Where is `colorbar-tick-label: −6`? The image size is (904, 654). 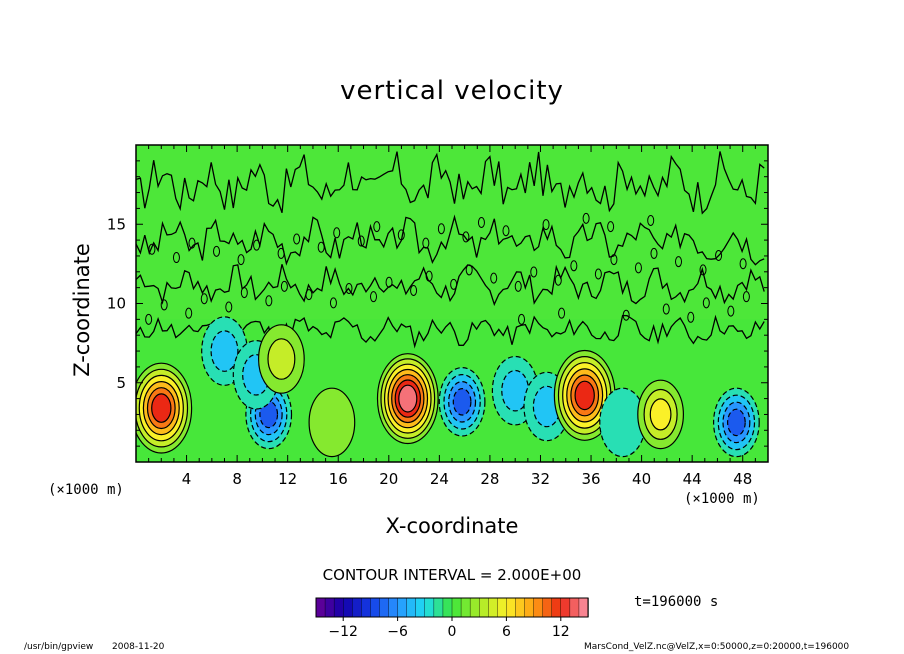 colorbar-tick-label: −6 is located at coordinates (397, 632).